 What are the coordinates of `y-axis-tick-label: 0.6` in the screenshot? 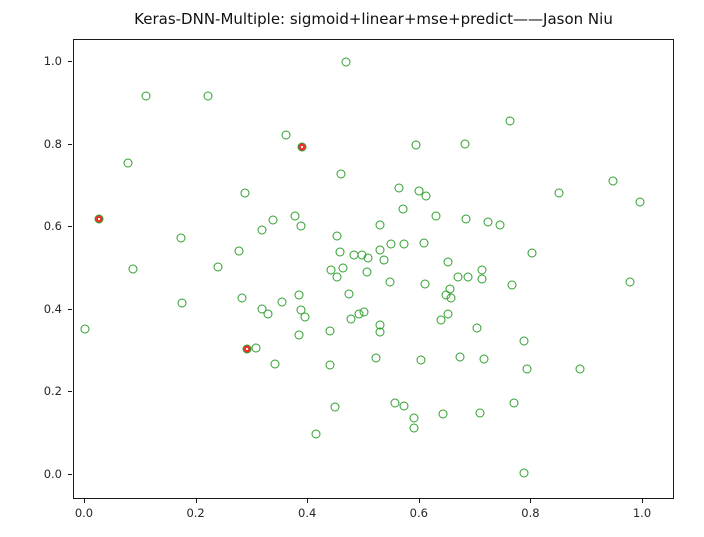 It's located at (52, 226).